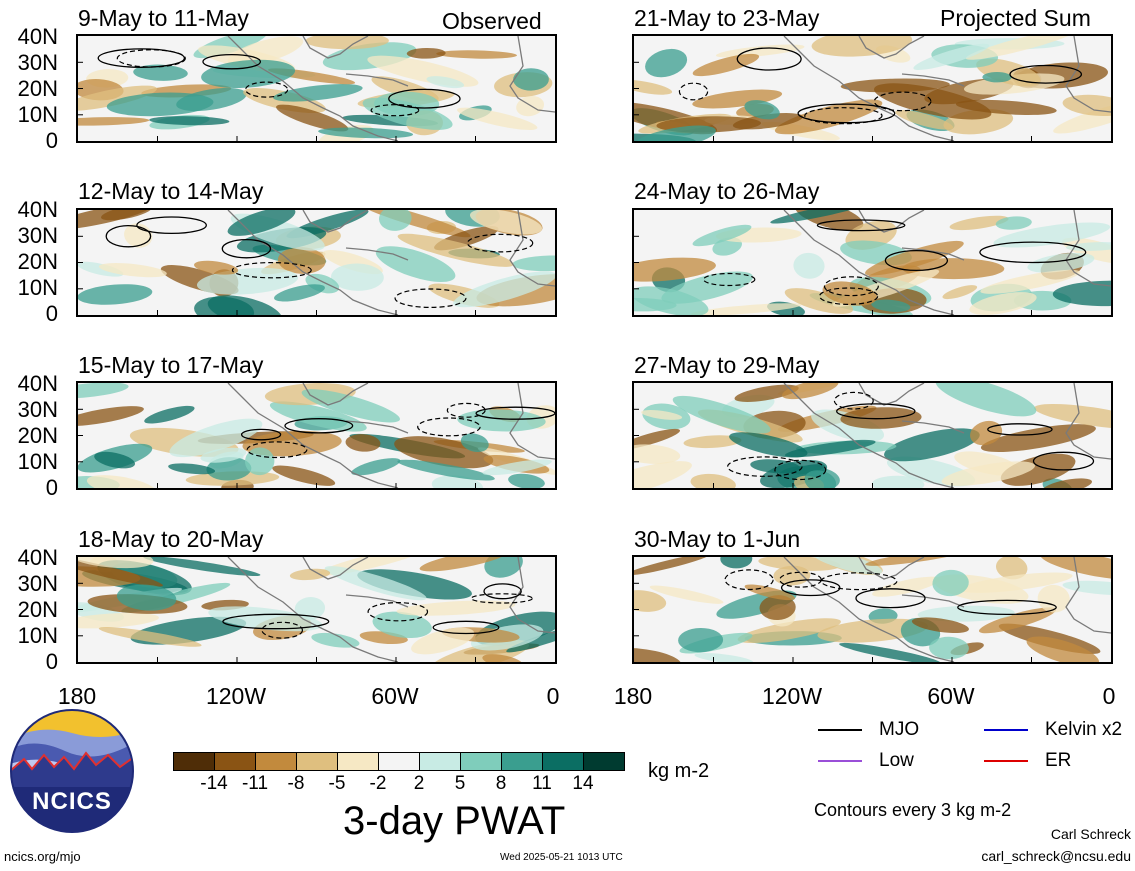  I want to click on legend-line-low, so click(840, 761).